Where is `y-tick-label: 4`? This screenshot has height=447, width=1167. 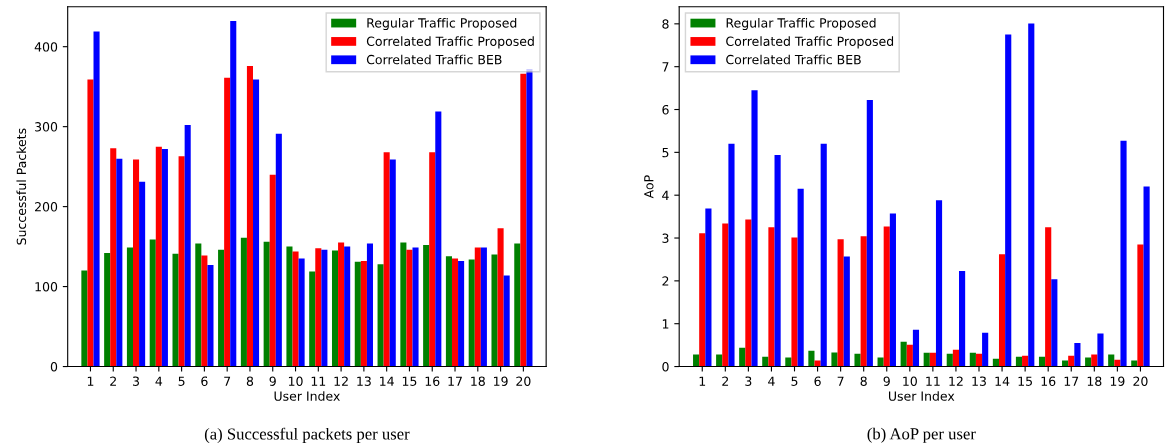
y-tick-label: 4 is located at coordinates (665, 195).